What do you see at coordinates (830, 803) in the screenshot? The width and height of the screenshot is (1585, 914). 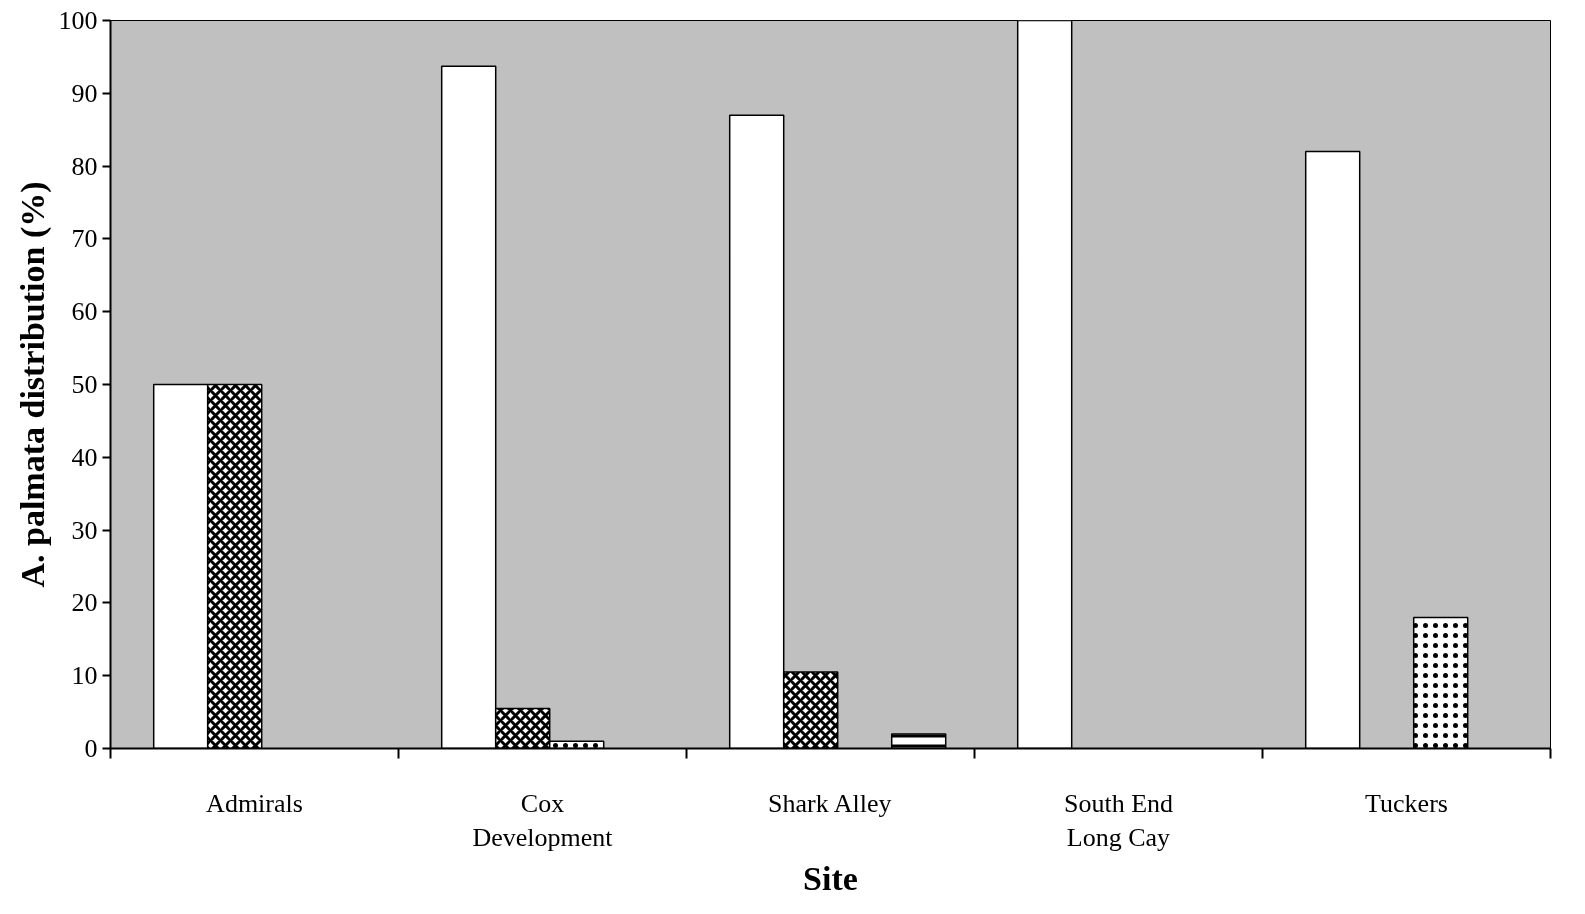 I see `x-tick-label: Shark Alley` at bounding box center [830, 803].